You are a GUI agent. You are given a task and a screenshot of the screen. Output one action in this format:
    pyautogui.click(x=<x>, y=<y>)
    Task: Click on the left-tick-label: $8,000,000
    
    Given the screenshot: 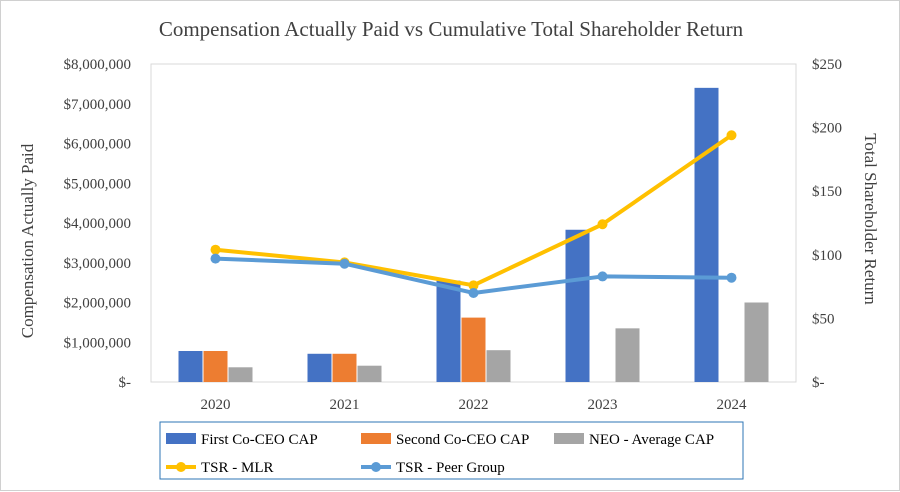 What is the action you would take?
    pyautogui.click(x=98, y=65)
    